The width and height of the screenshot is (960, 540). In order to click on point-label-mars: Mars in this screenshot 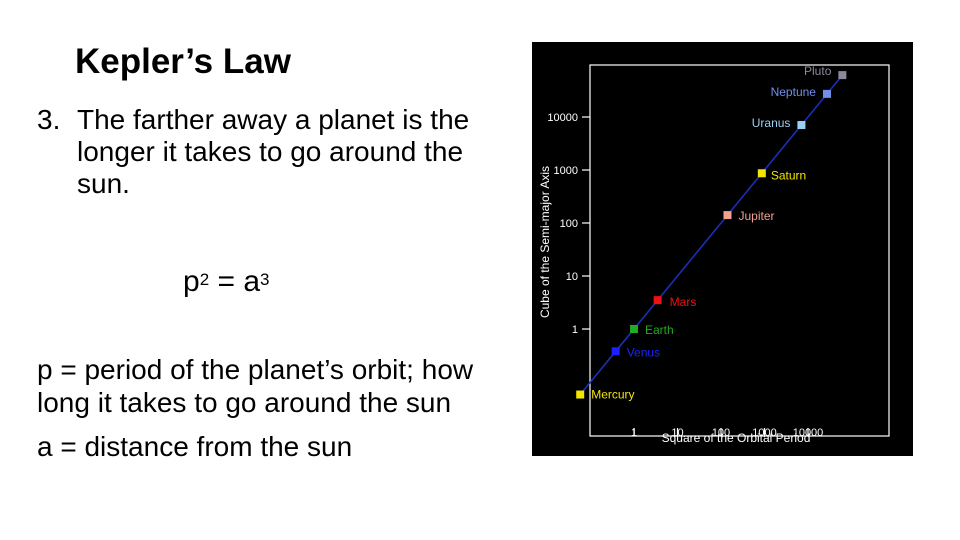, I will do `click(683, 302)`.